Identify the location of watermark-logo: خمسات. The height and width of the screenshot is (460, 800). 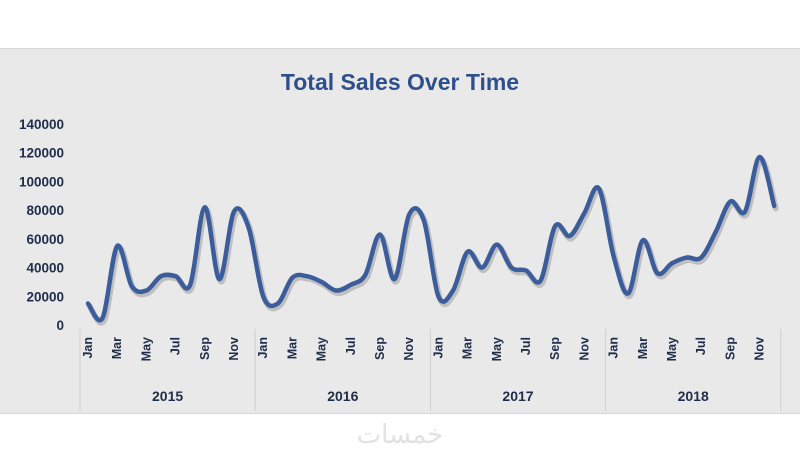
(400, 435).